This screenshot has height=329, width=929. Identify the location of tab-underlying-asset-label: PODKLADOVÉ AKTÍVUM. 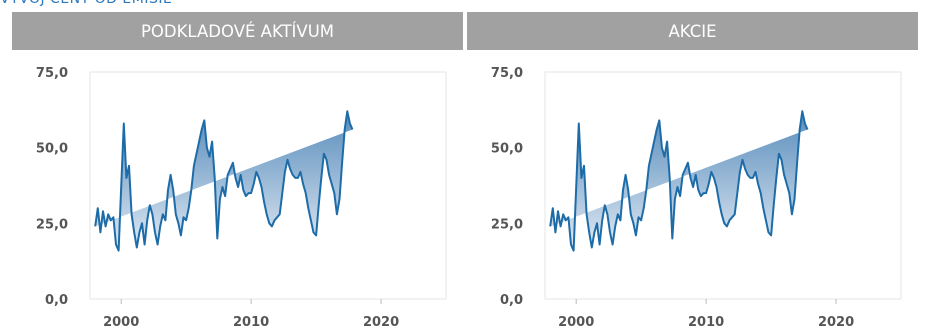
(237, 31).